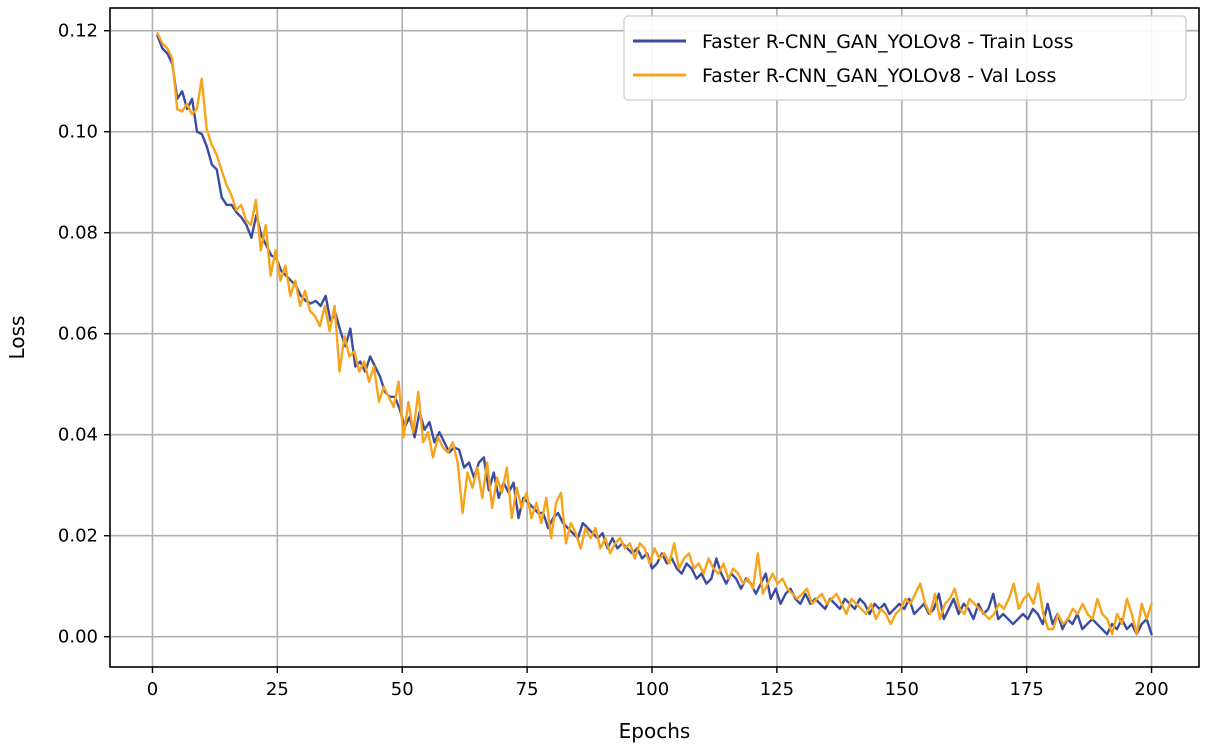  I want to click on x-tick-label: 100, so click(652, 689).